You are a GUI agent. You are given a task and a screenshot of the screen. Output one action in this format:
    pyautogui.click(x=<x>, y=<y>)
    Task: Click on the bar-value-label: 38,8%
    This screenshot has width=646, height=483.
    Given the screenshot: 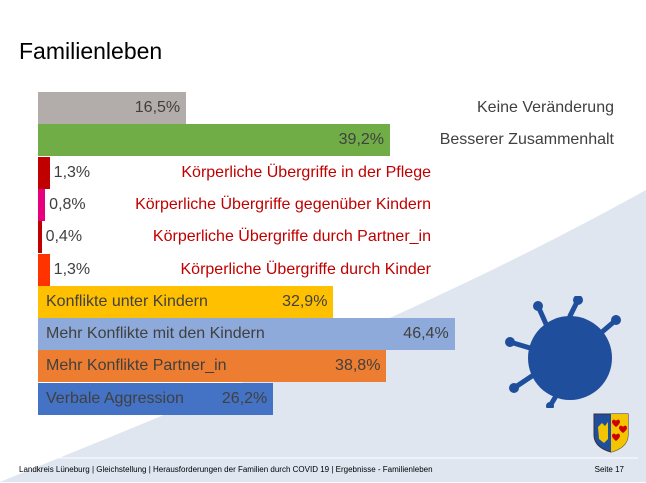 What is the action you would take?
    pyautogui.click(x=358, y=366)
    